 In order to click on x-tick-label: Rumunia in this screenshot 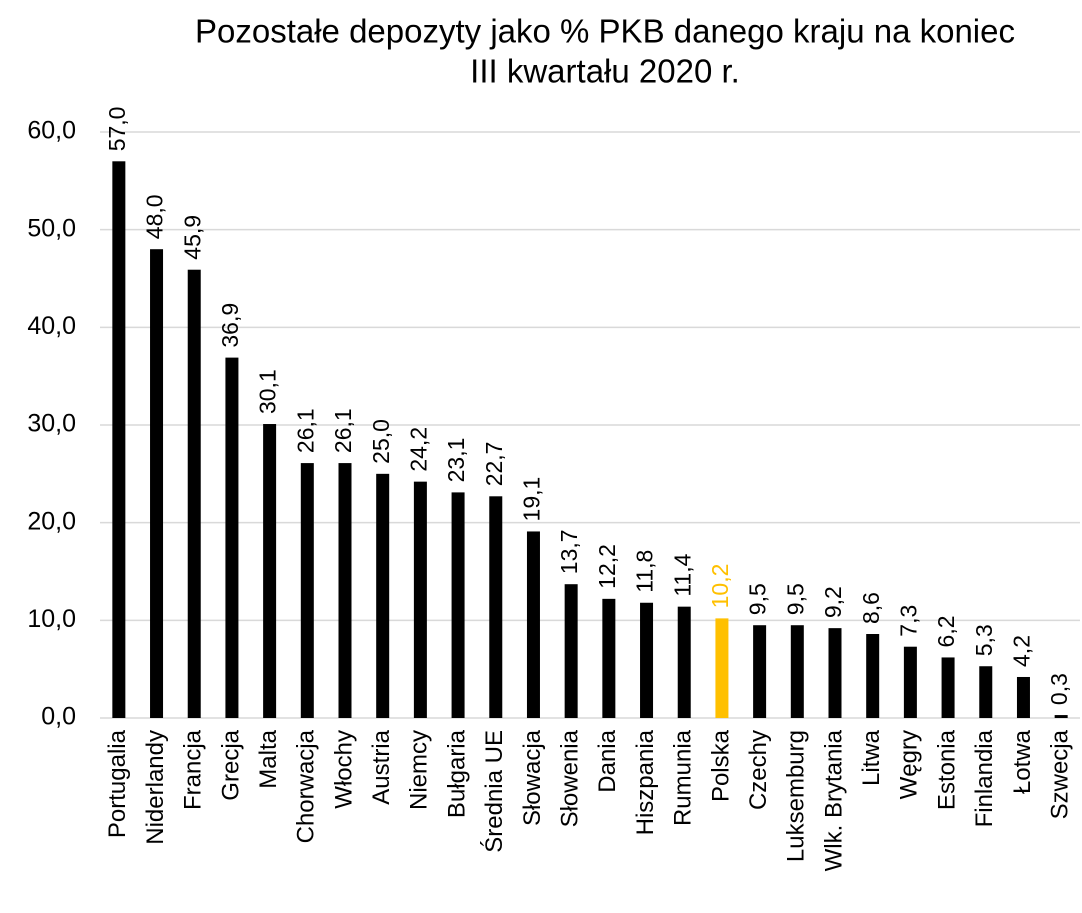, I will do `click(683, 777)`.